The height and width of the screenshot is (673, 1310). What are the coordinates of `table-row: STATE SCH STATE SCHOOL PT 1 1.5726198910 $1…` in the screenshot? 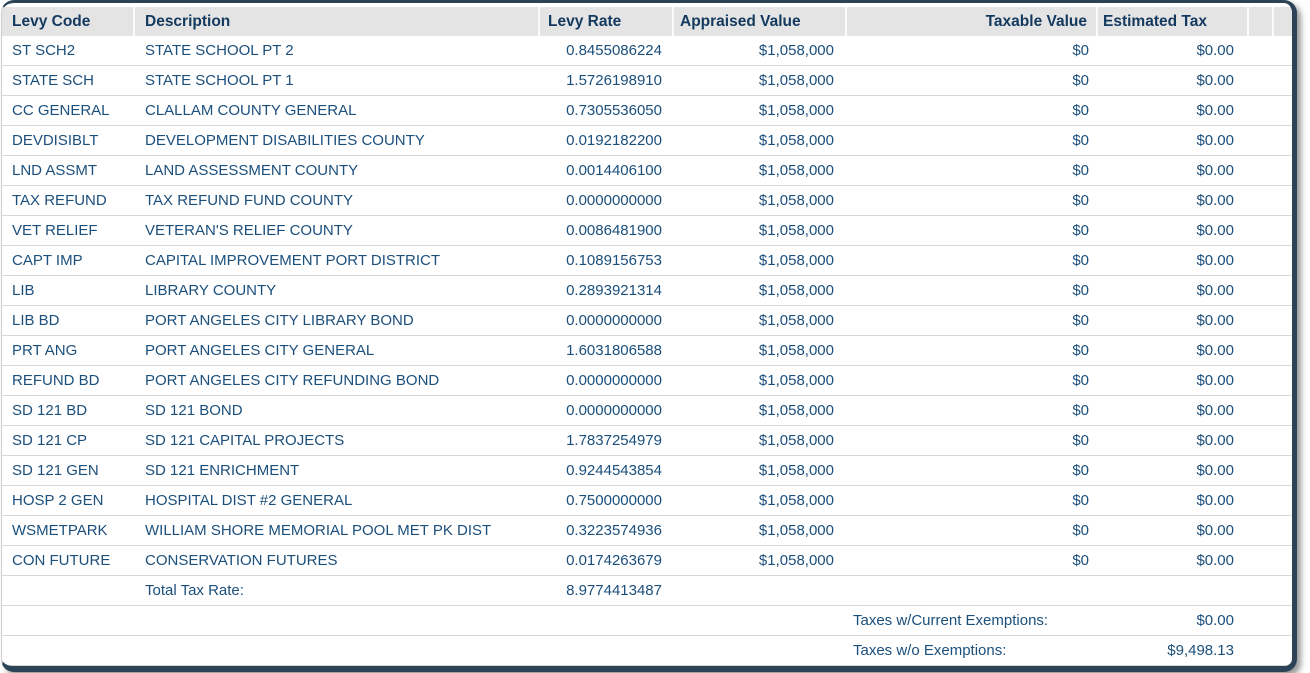 It's located at (647, 81).